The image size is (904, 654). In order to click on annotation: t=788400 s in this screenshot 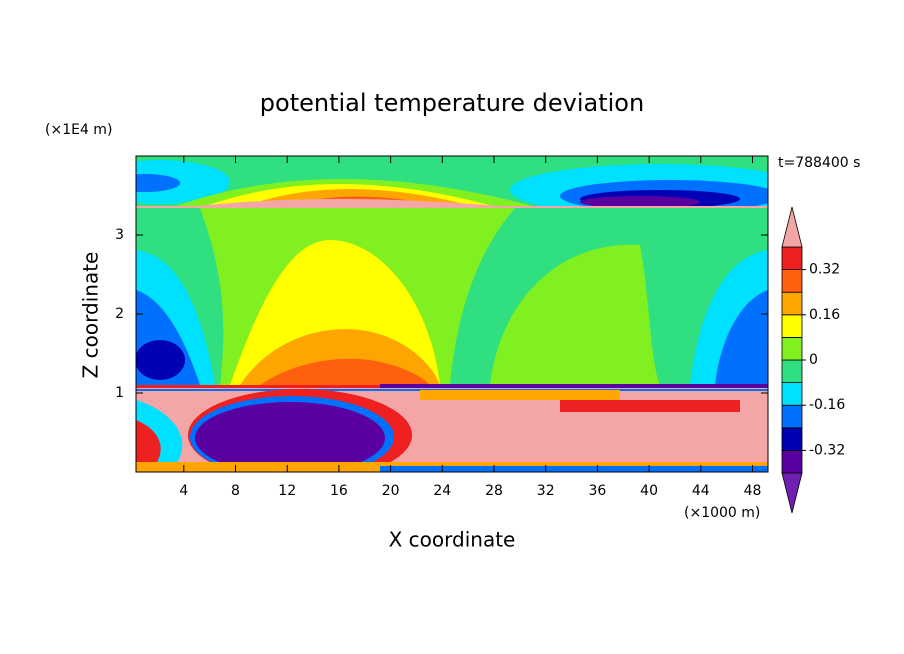, I will do `click(819, 163)`.